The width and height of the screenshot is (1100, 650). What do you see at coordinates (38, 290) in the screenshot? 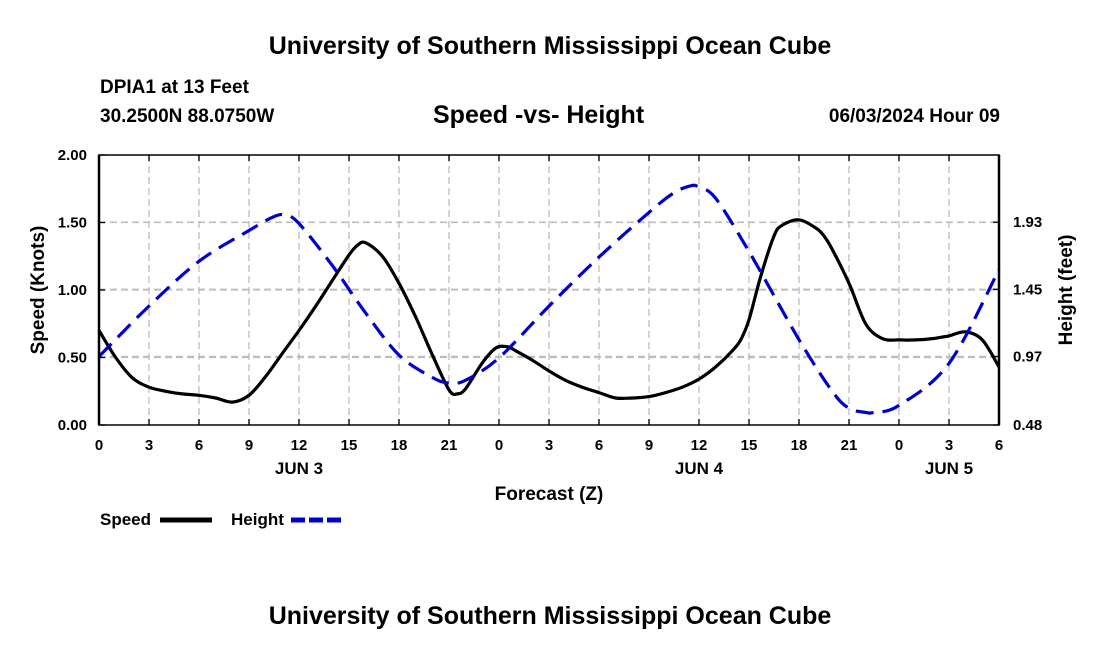
I see `y-axis-title: Speed (Knots)` at bounding box center [38, 290].